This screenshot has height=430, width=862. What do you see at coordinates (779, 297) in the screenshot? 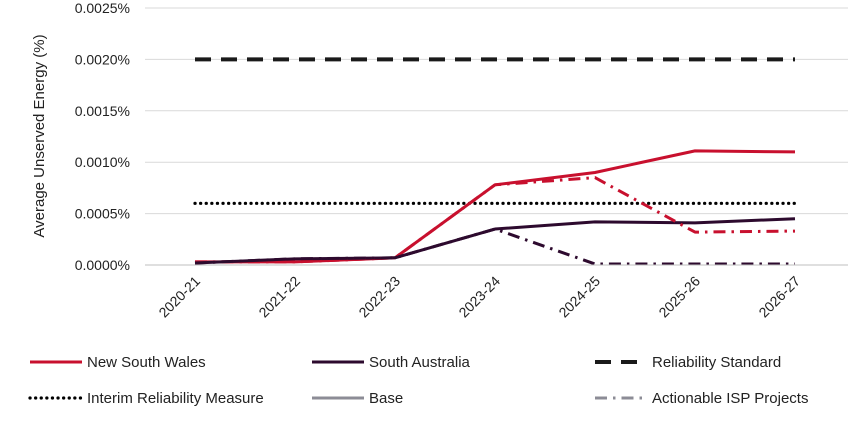
I see `x-tick-label: 2026-27` at bounding box center [779, 297].